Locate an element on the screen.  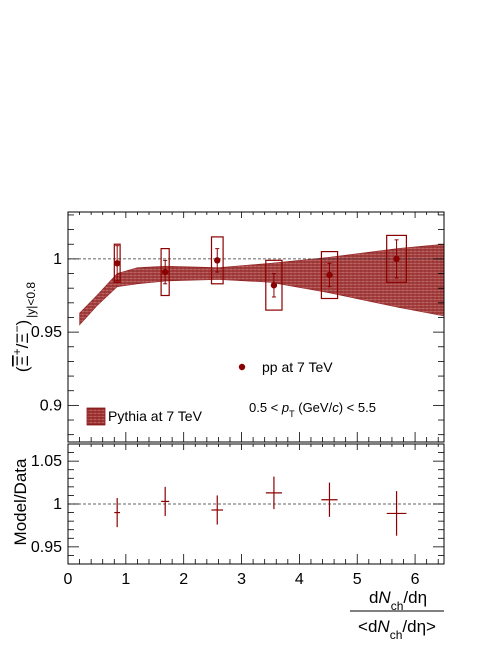
legend-band-label: Pythia at 7 TeV is located at coordinates (155, 416).